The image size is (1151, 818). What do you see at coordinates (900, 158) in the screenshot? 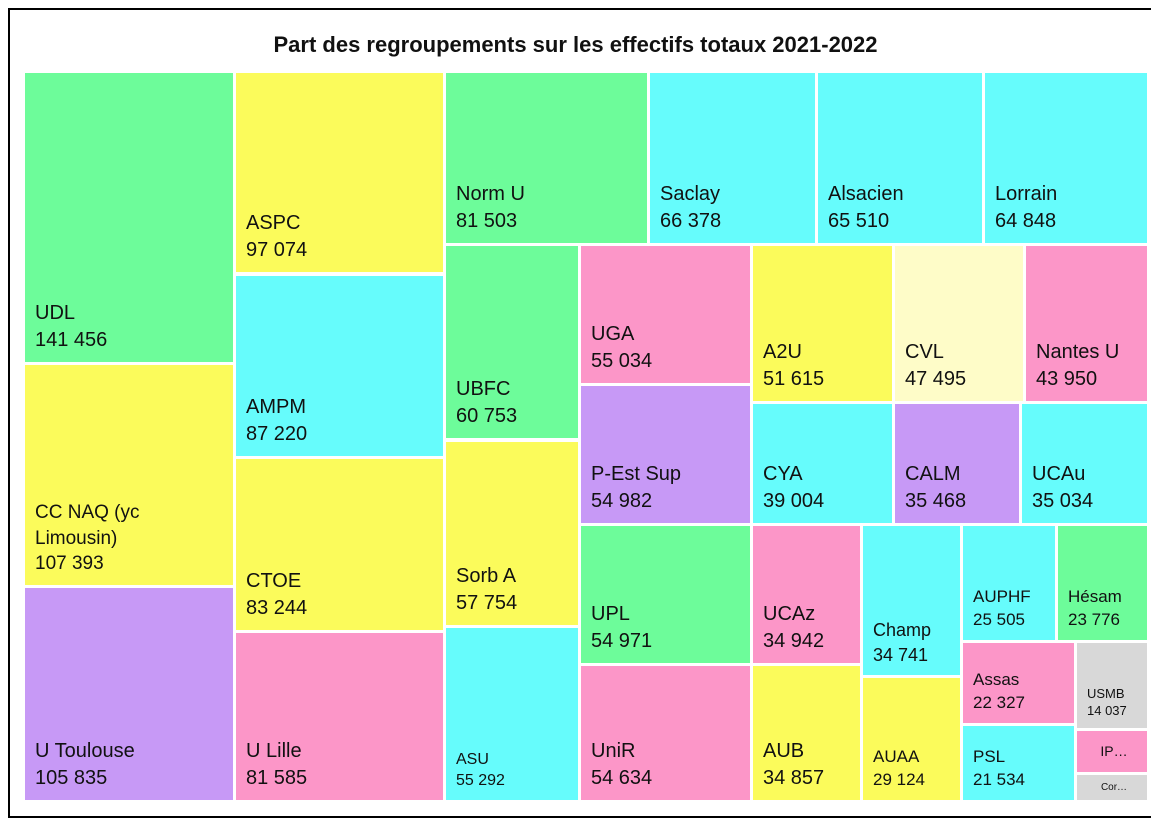
I see `tile: Alsacien 65 510` at bounding box center [900, 158].